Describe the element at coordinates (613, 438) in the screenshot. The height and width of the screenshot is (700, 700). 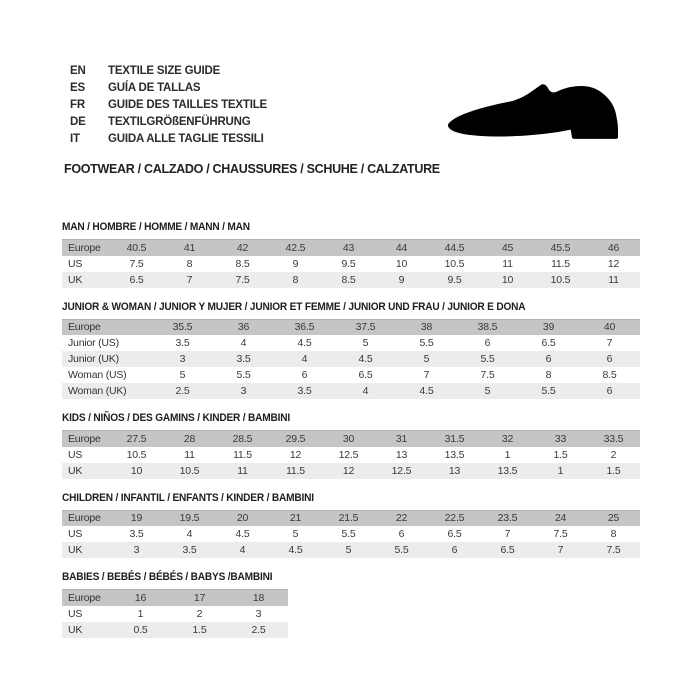
I see `size-cell: 33.5` at that location.